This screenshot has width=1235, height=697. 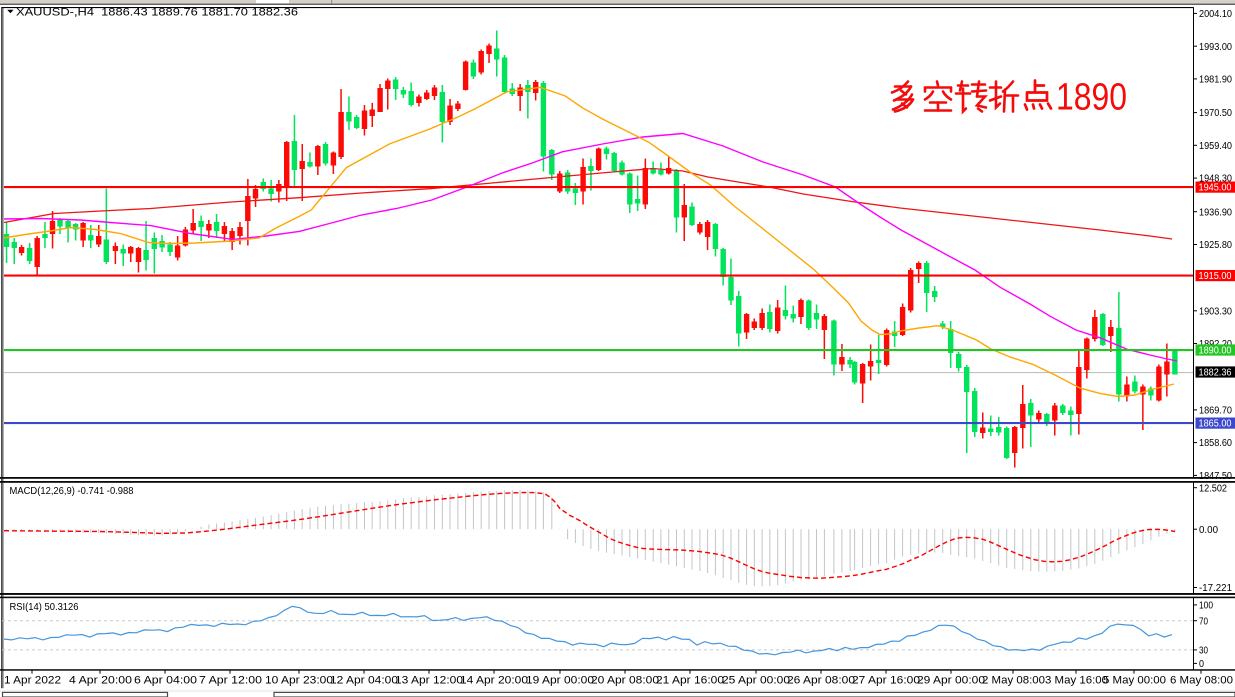 I want to click on svg-text: 14 Apr 20:00, so click(x=494, y=680).